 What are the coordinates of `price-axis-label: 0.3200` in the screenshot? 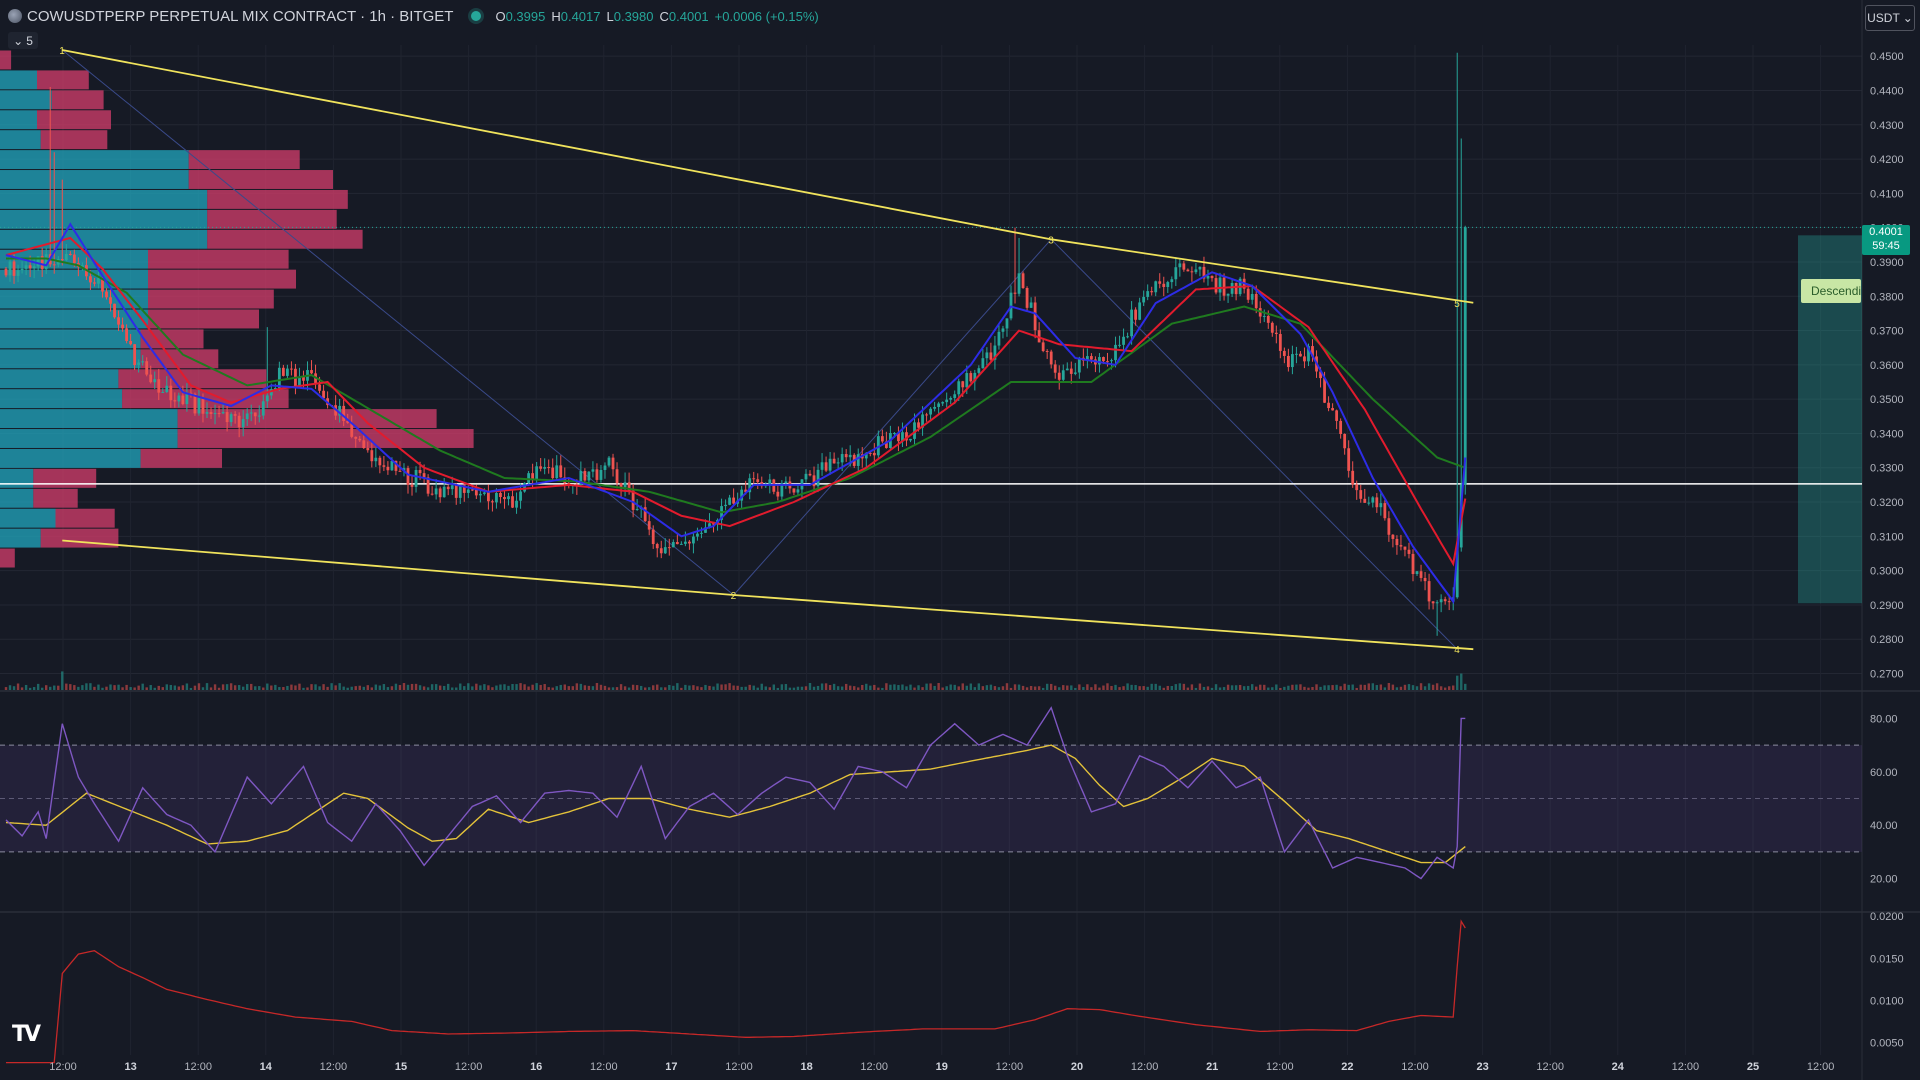 It's located at (1887, 503).